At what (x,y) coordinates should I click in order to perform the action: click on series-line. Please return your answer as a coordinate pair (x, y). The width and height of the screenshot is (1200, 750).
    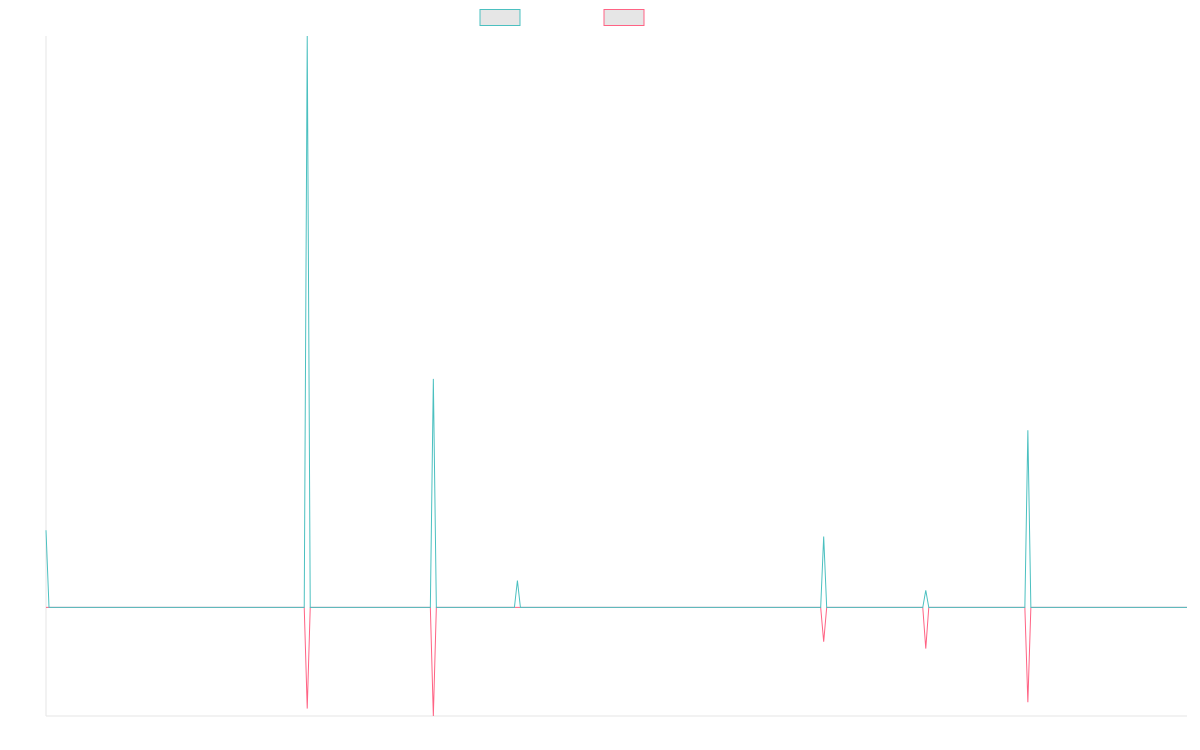
    Looking at the image, I should click on (616, 661).